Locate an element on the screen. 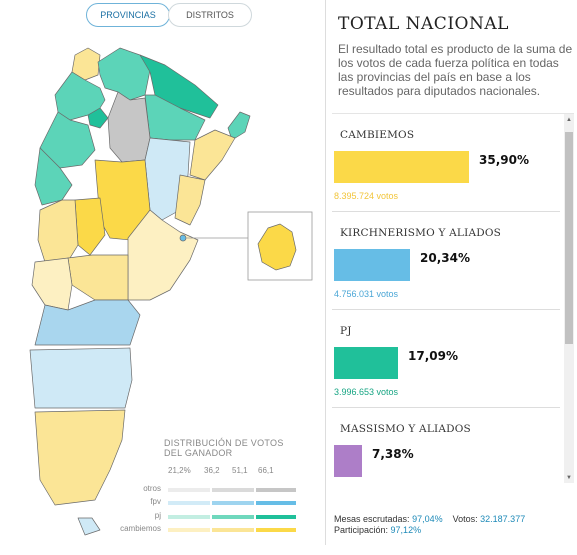  province-mendoza is located at coordinates (58, 231).